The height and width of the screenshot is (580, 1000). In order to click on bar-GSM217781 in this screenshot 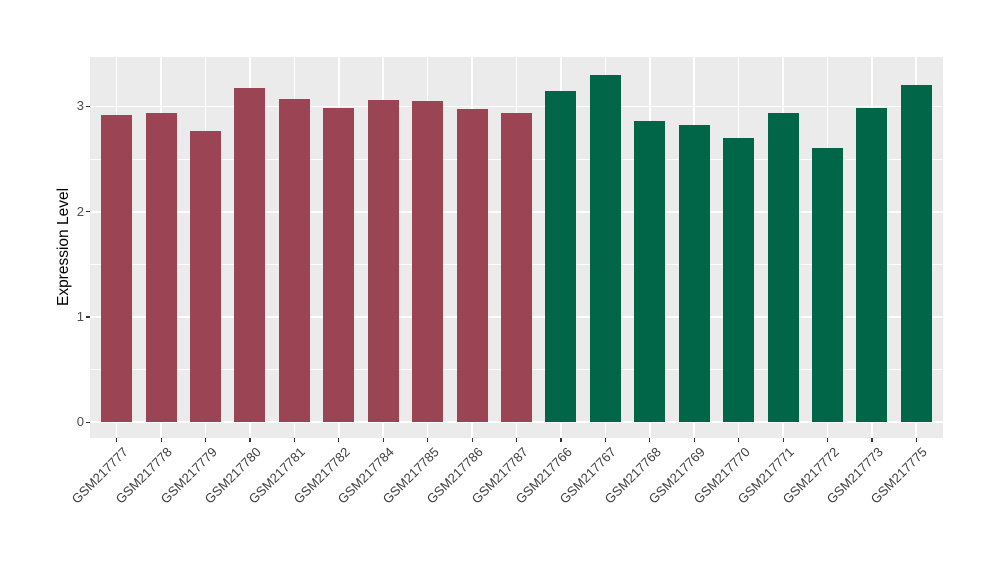, I will do `click(294, 261)`.